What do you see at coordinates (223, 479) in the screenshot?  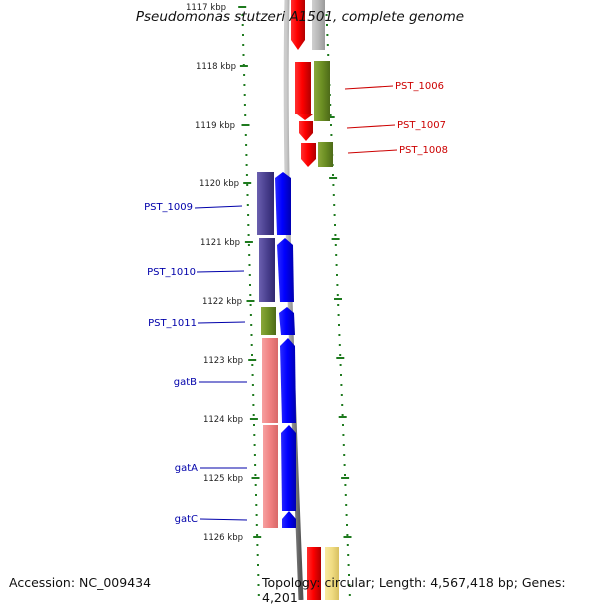 I see `ruler-label: 1125 kbp` at bounding box center [223, 479].